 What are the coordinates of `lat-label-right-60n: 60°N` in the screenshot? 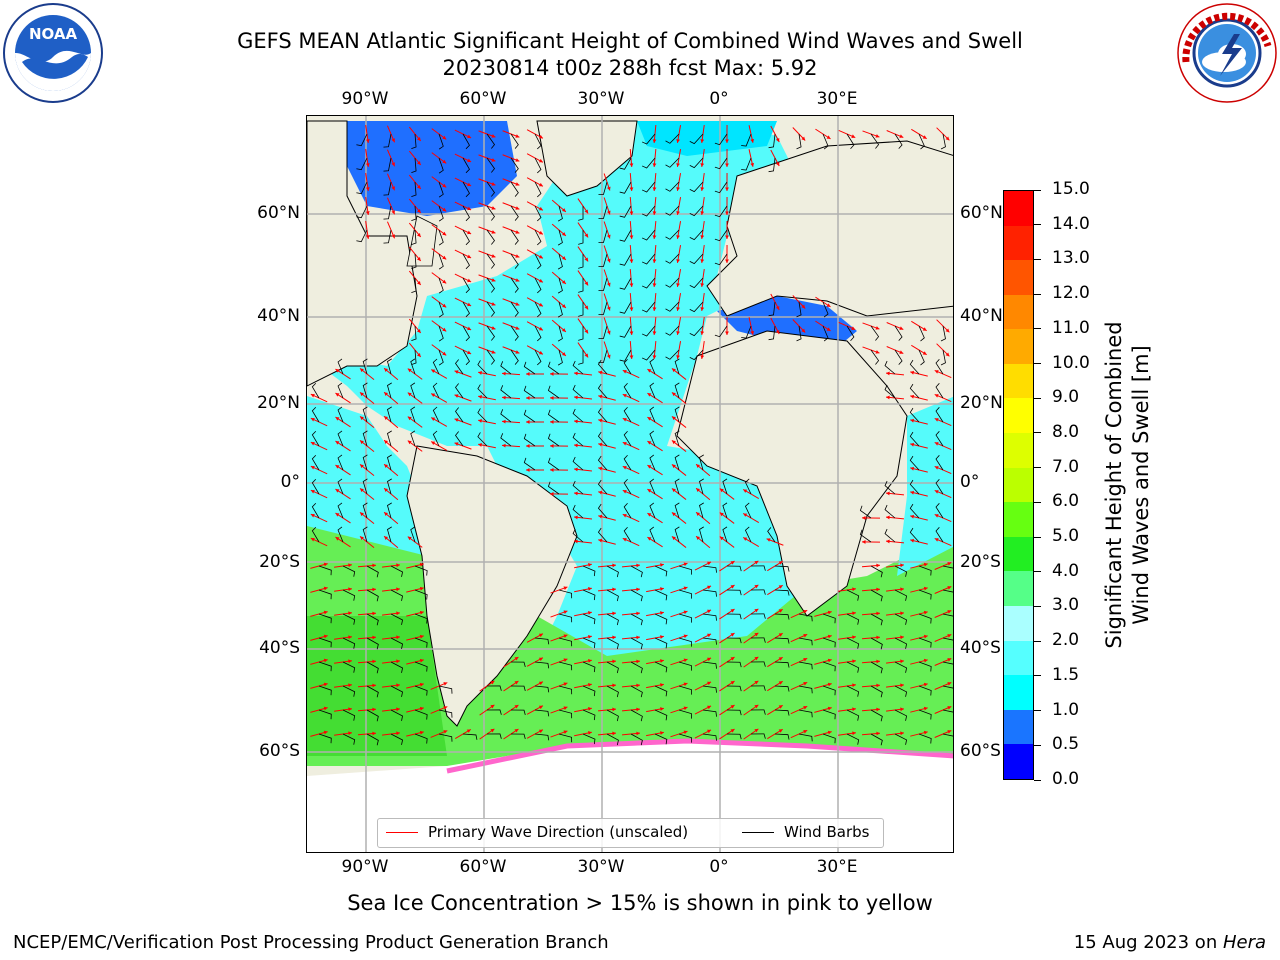 It's located at (981, 213).